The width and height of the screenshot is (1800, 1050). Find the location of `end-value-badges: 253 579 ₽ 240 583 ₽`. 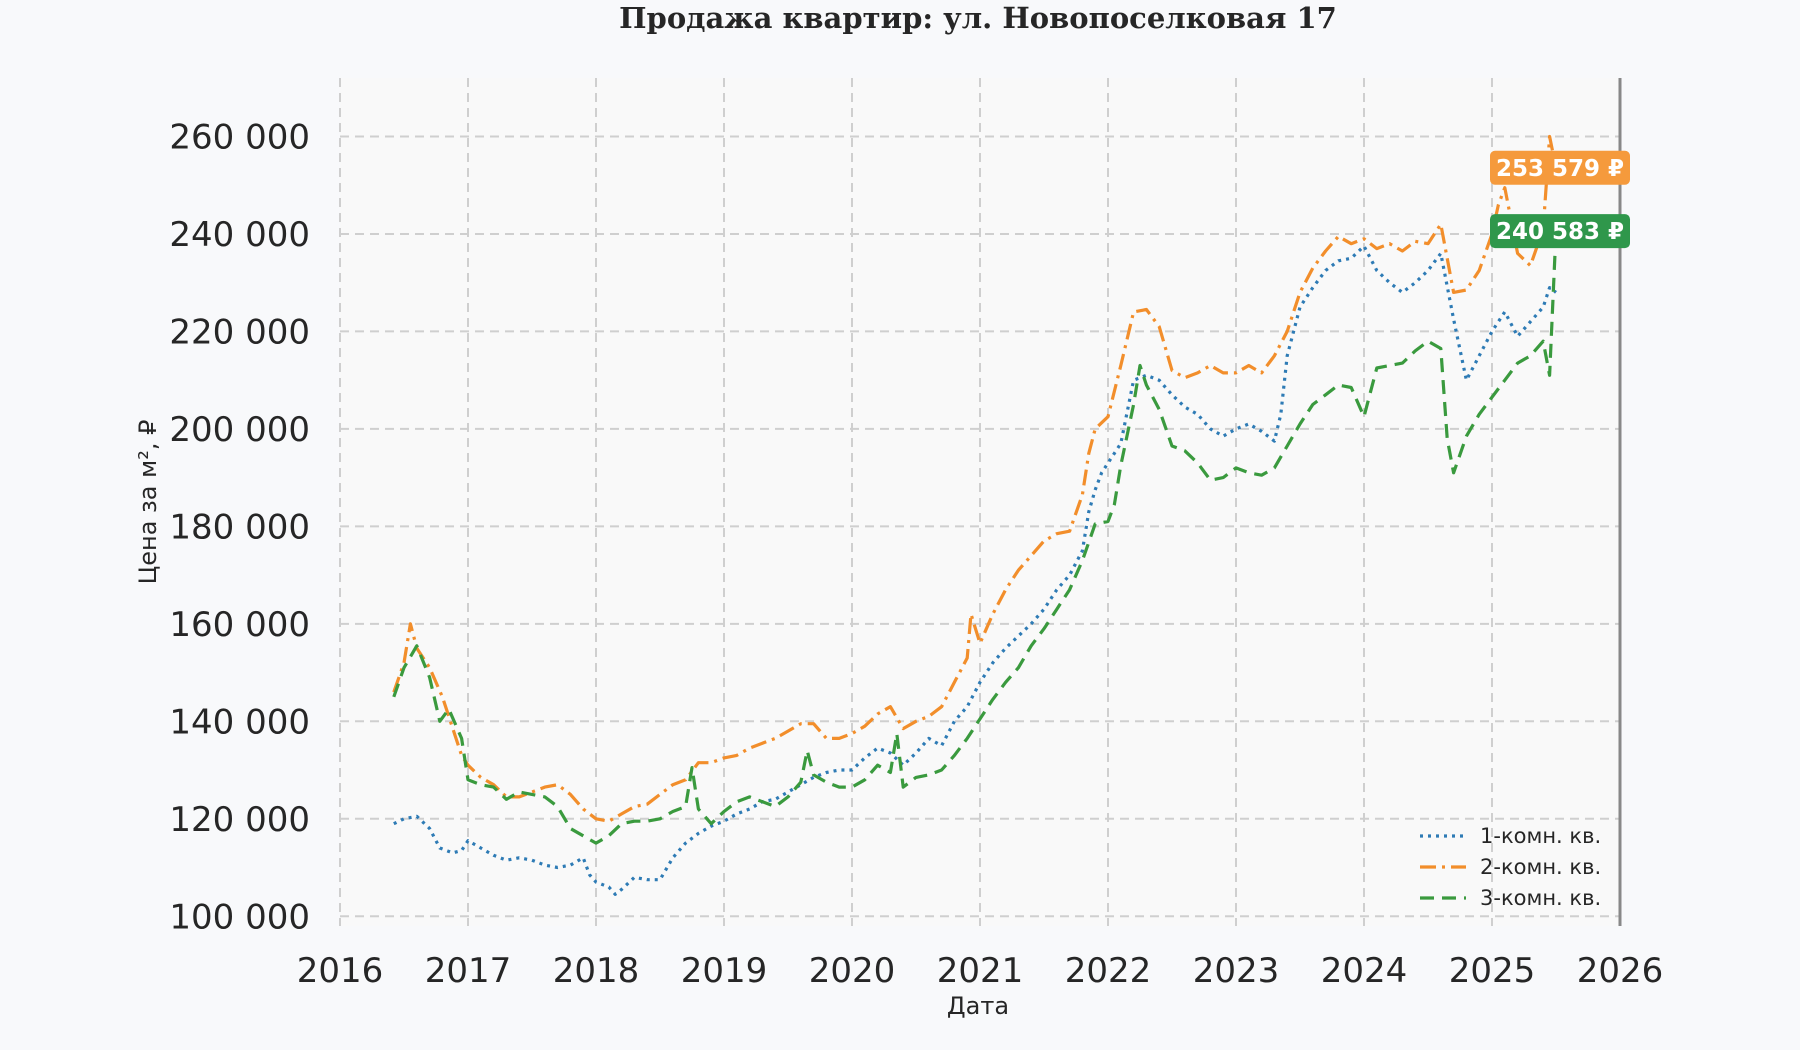

end-value-badges: 253 579 ₽ 240 583 ₽ is located at coordinates (1560, 199).